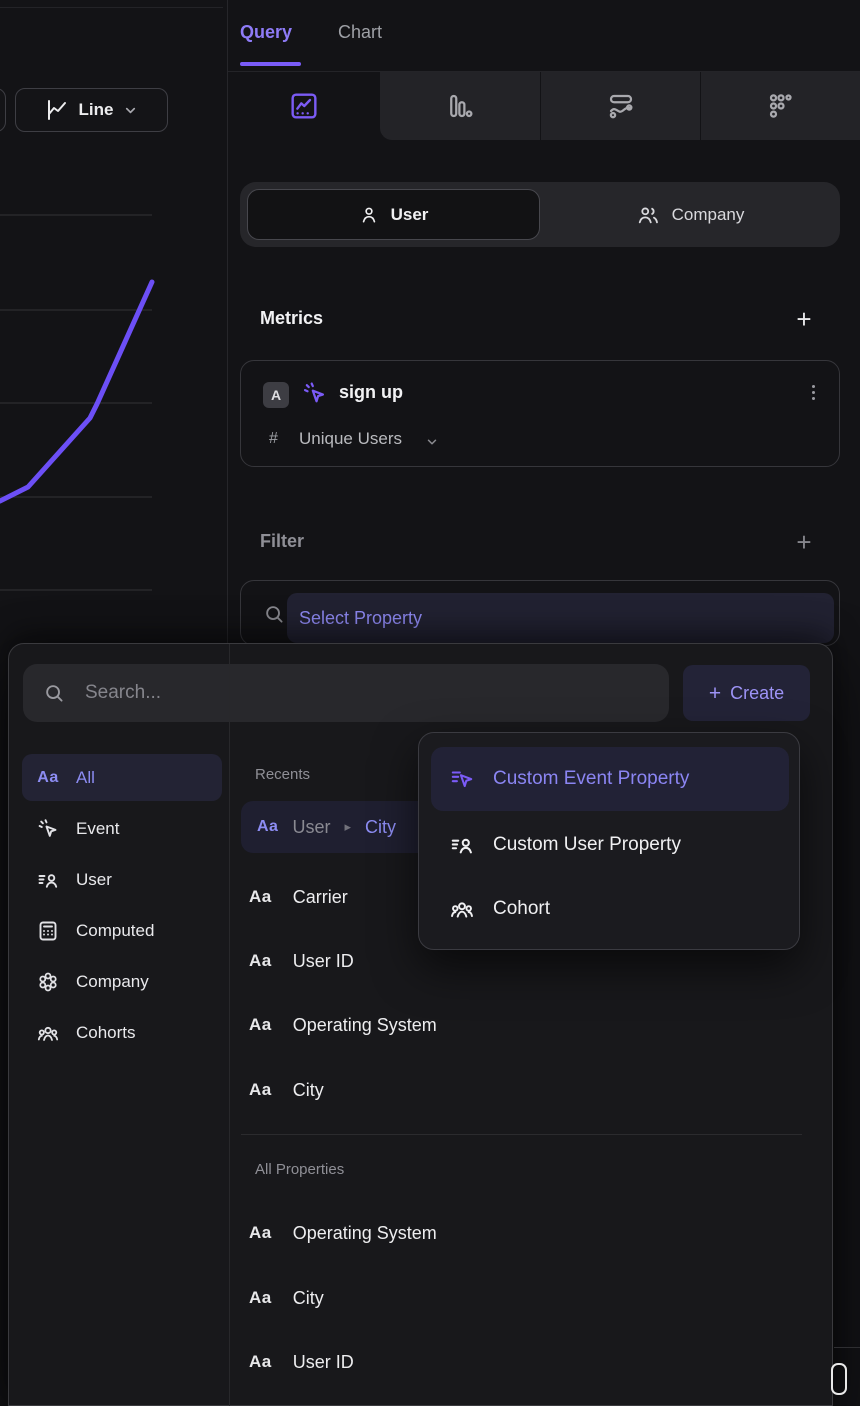 This screenshot has height=1406, width=860. What do you see at coordinates (715, 693) in the screenshot?
I see `plus-icon: +` at bounding box center [715, 693].